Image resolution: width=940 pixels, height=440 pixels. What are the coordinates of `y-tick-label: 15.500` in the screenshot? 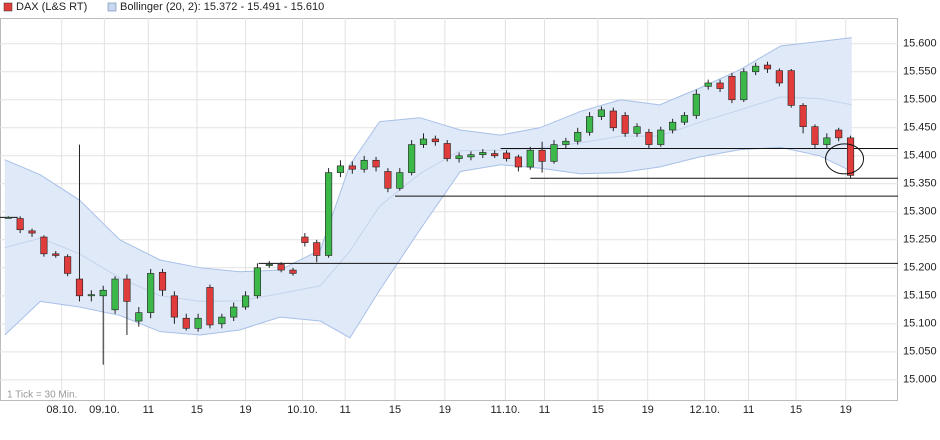 It's located at (920, 100).